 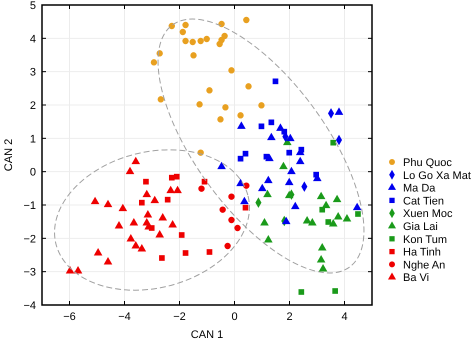 What do you see at coordinates (425, 240) in the screenshot?
I see `legend-label: Kon Tum` at bounding box center [425, 240].